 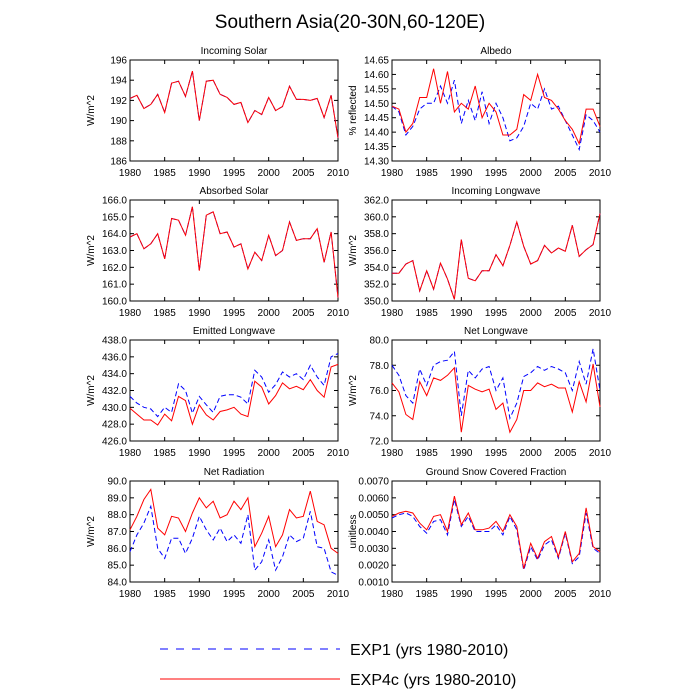 What do you see at coordinates (118, 81) in the screenshot?
I see `y-tick-label: 194` at bounding box center [118, 81].